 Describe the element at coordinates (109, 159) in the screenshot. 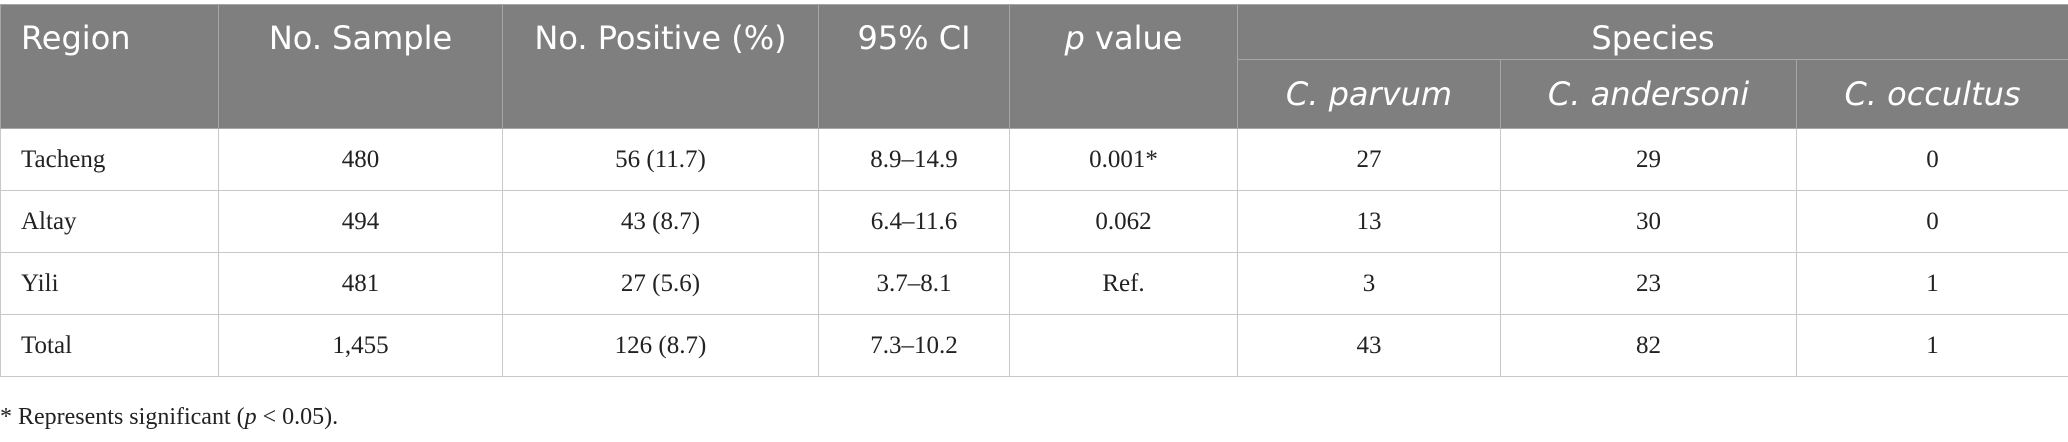

I see `table-cell: Tacheng` at that location.